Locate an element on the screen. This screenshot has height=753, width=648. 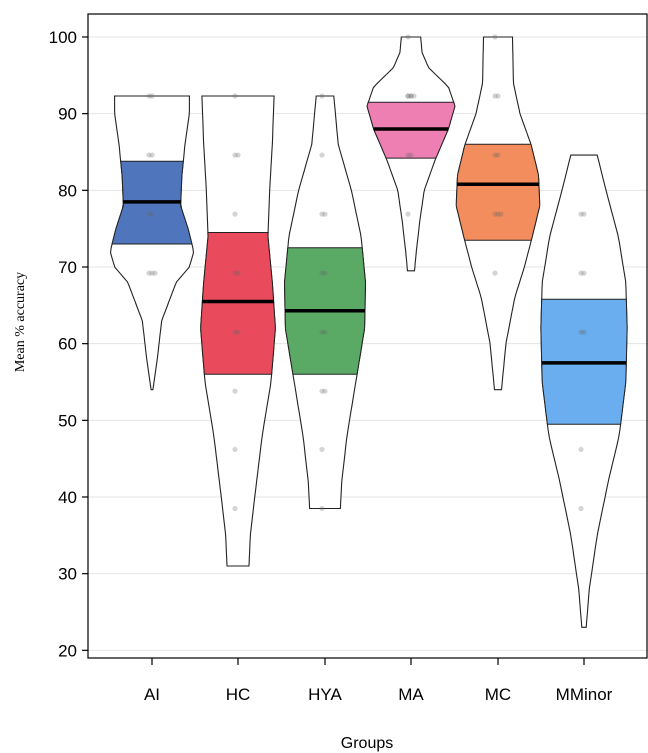
y-tick-label: 80 is located at coordinates (67, 190).